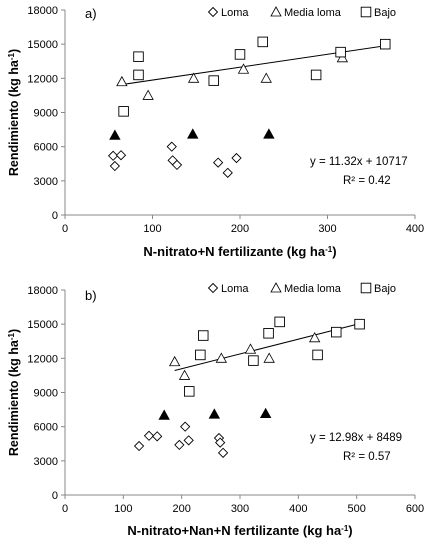 The image size is (436, 554). What do you see at coordinates (356, 438) in the screenshot?
I see `regression-equation: y = 12.98x + 8489` at bounding box center [356, 438].